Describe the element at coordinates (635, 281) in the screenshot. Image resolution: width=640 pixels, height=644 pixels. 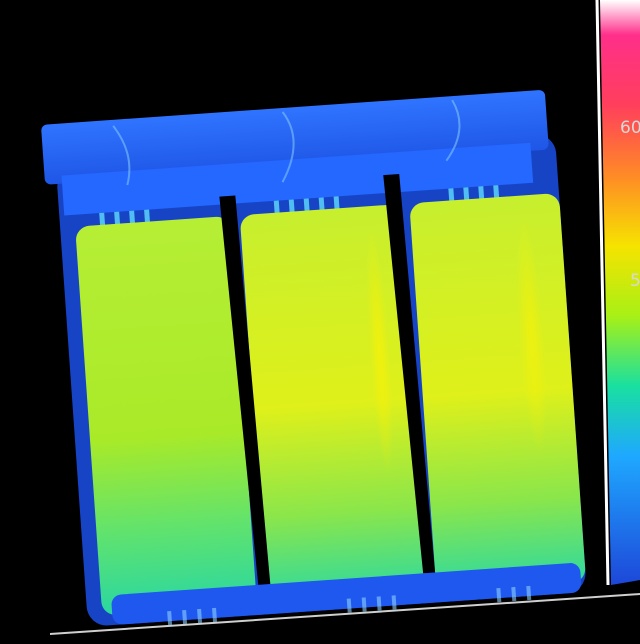
I see `colorbar-tick-label: 5` at that location.